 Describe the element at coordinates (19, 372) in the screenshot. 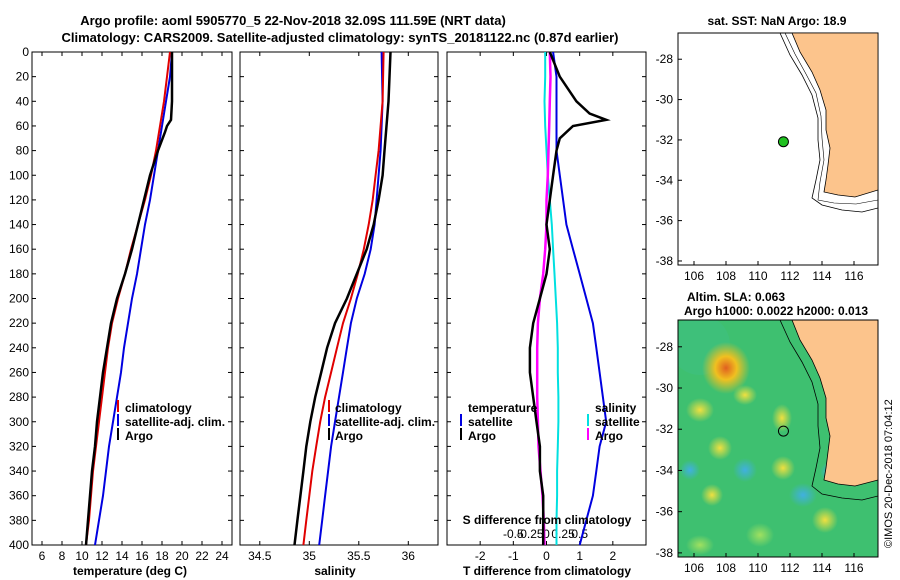

I see `y-tick-label: 260` at that location.